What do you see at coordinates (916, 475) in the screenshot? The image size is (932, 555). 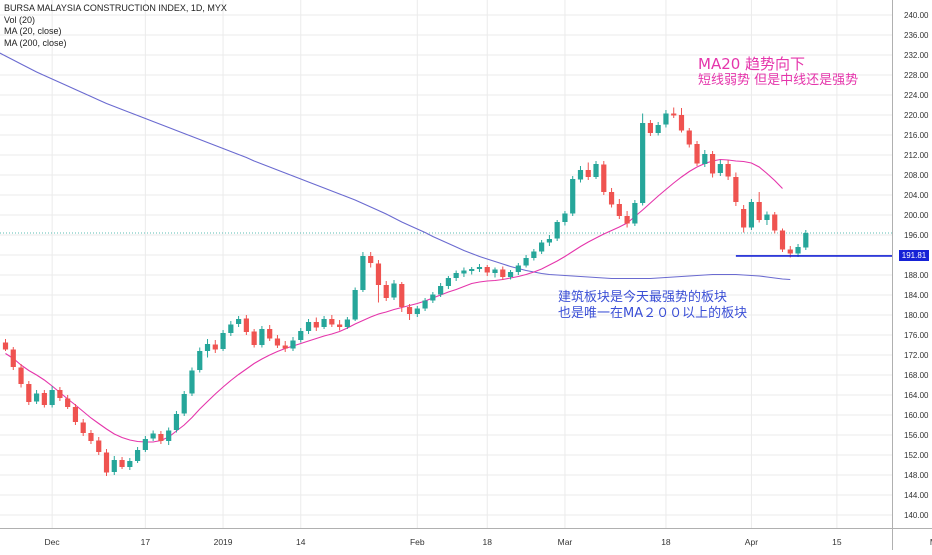 I see `y-tick-label-2: 148.00` at bounding box center [916, 475].